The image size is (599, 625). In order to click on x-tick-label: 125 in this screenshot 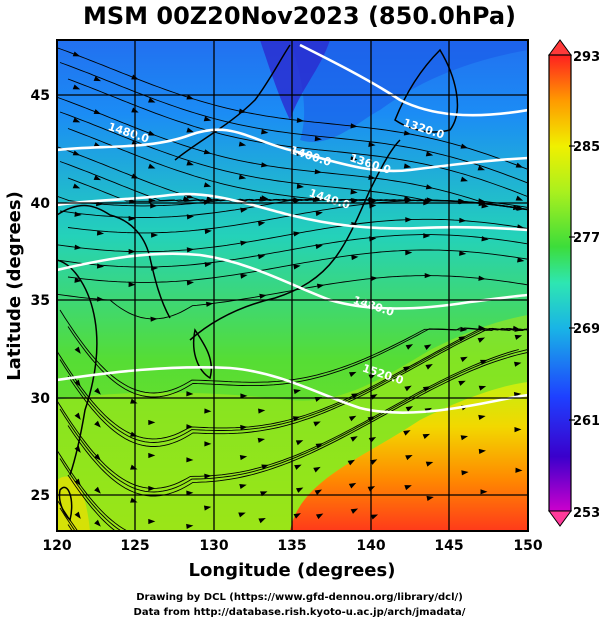, I will do `click(134, 546)`.